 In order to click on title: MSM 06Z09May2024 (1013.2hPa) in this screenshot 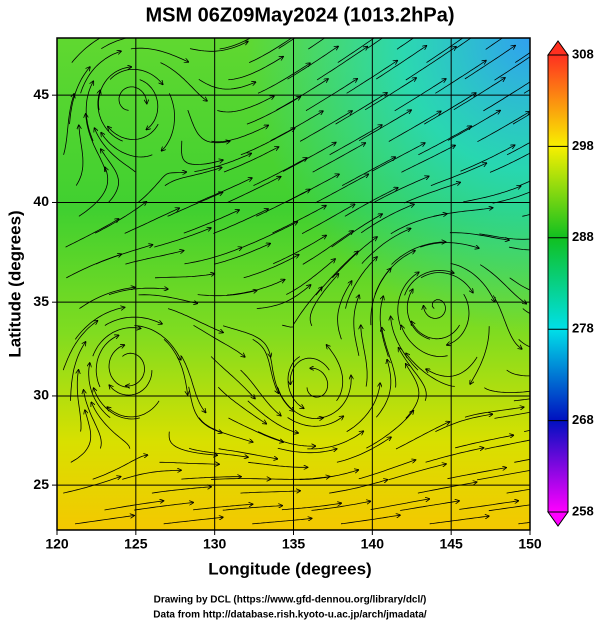, I will do `click(299, 15)`.